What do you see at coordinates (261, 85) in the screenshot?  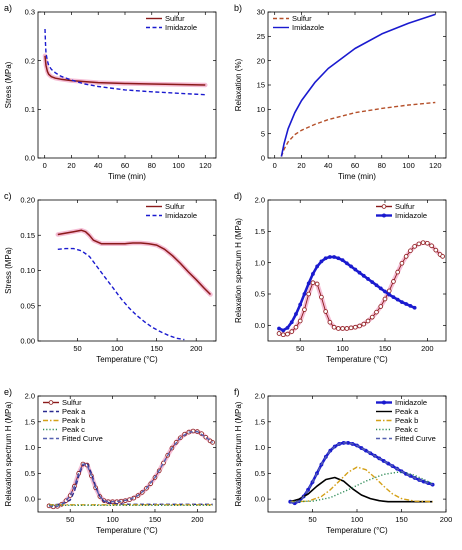 I see `y-tick-label: 15` at bounding box center [261, 85].